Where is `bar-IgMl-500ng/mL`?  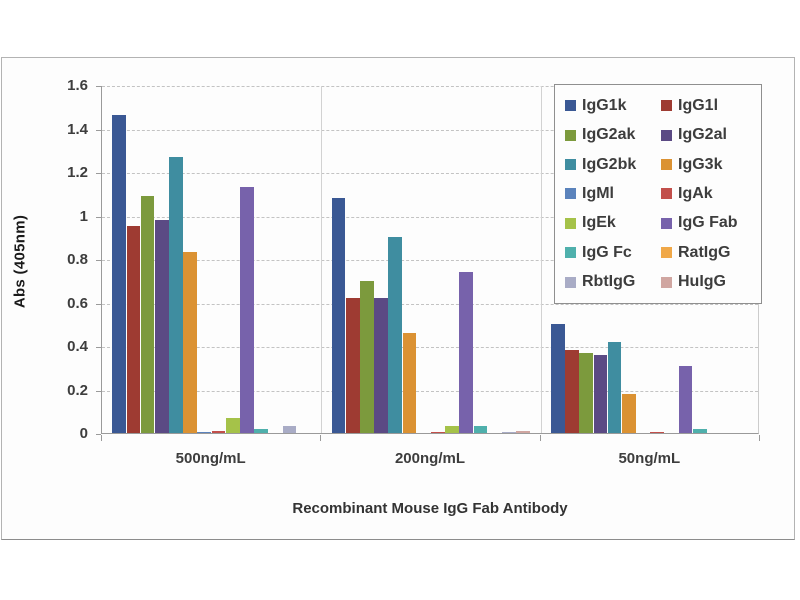 bar-IgMl-500ng/mL is located at coordinates (204, 432).